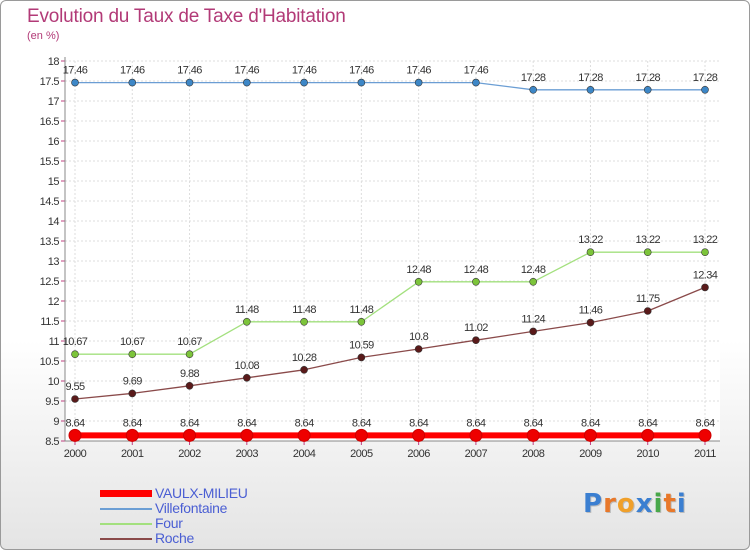 Image resolution: width=750 pixels, height=550 pixels. Describe the element at coordinates (54, 142) in the screenshot. I see `y-tick-label: 16` at that location.